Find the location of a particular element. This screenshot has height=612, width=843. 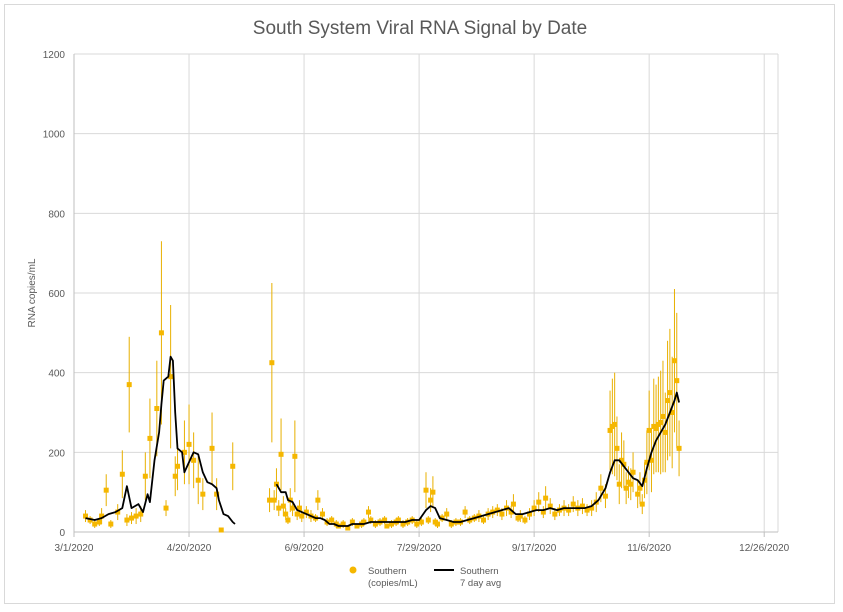

y-tick-label: 800 is located at coordinates (56, 214).